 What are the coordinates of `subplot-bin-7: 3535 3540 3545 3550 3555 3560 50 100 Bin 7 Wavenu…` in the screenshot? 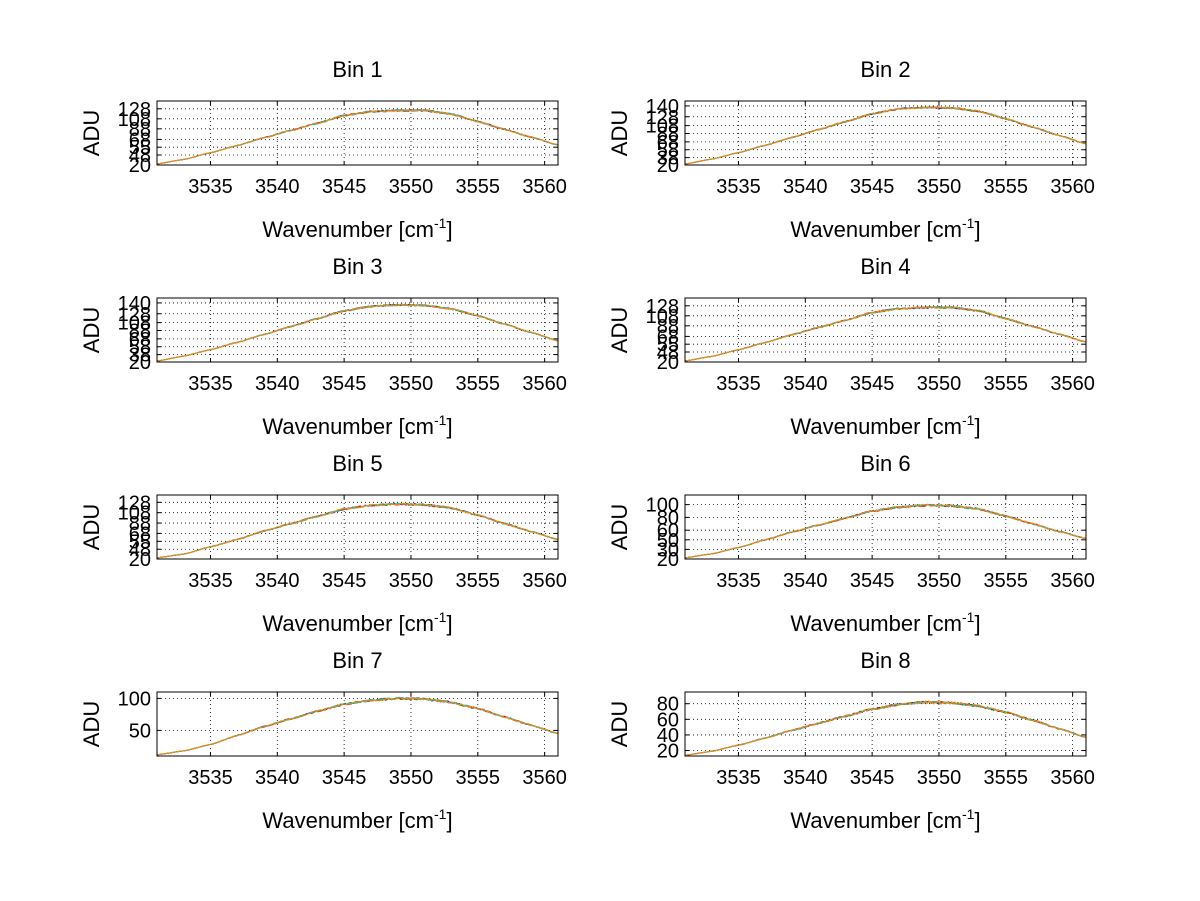 It's located at (323, 740).